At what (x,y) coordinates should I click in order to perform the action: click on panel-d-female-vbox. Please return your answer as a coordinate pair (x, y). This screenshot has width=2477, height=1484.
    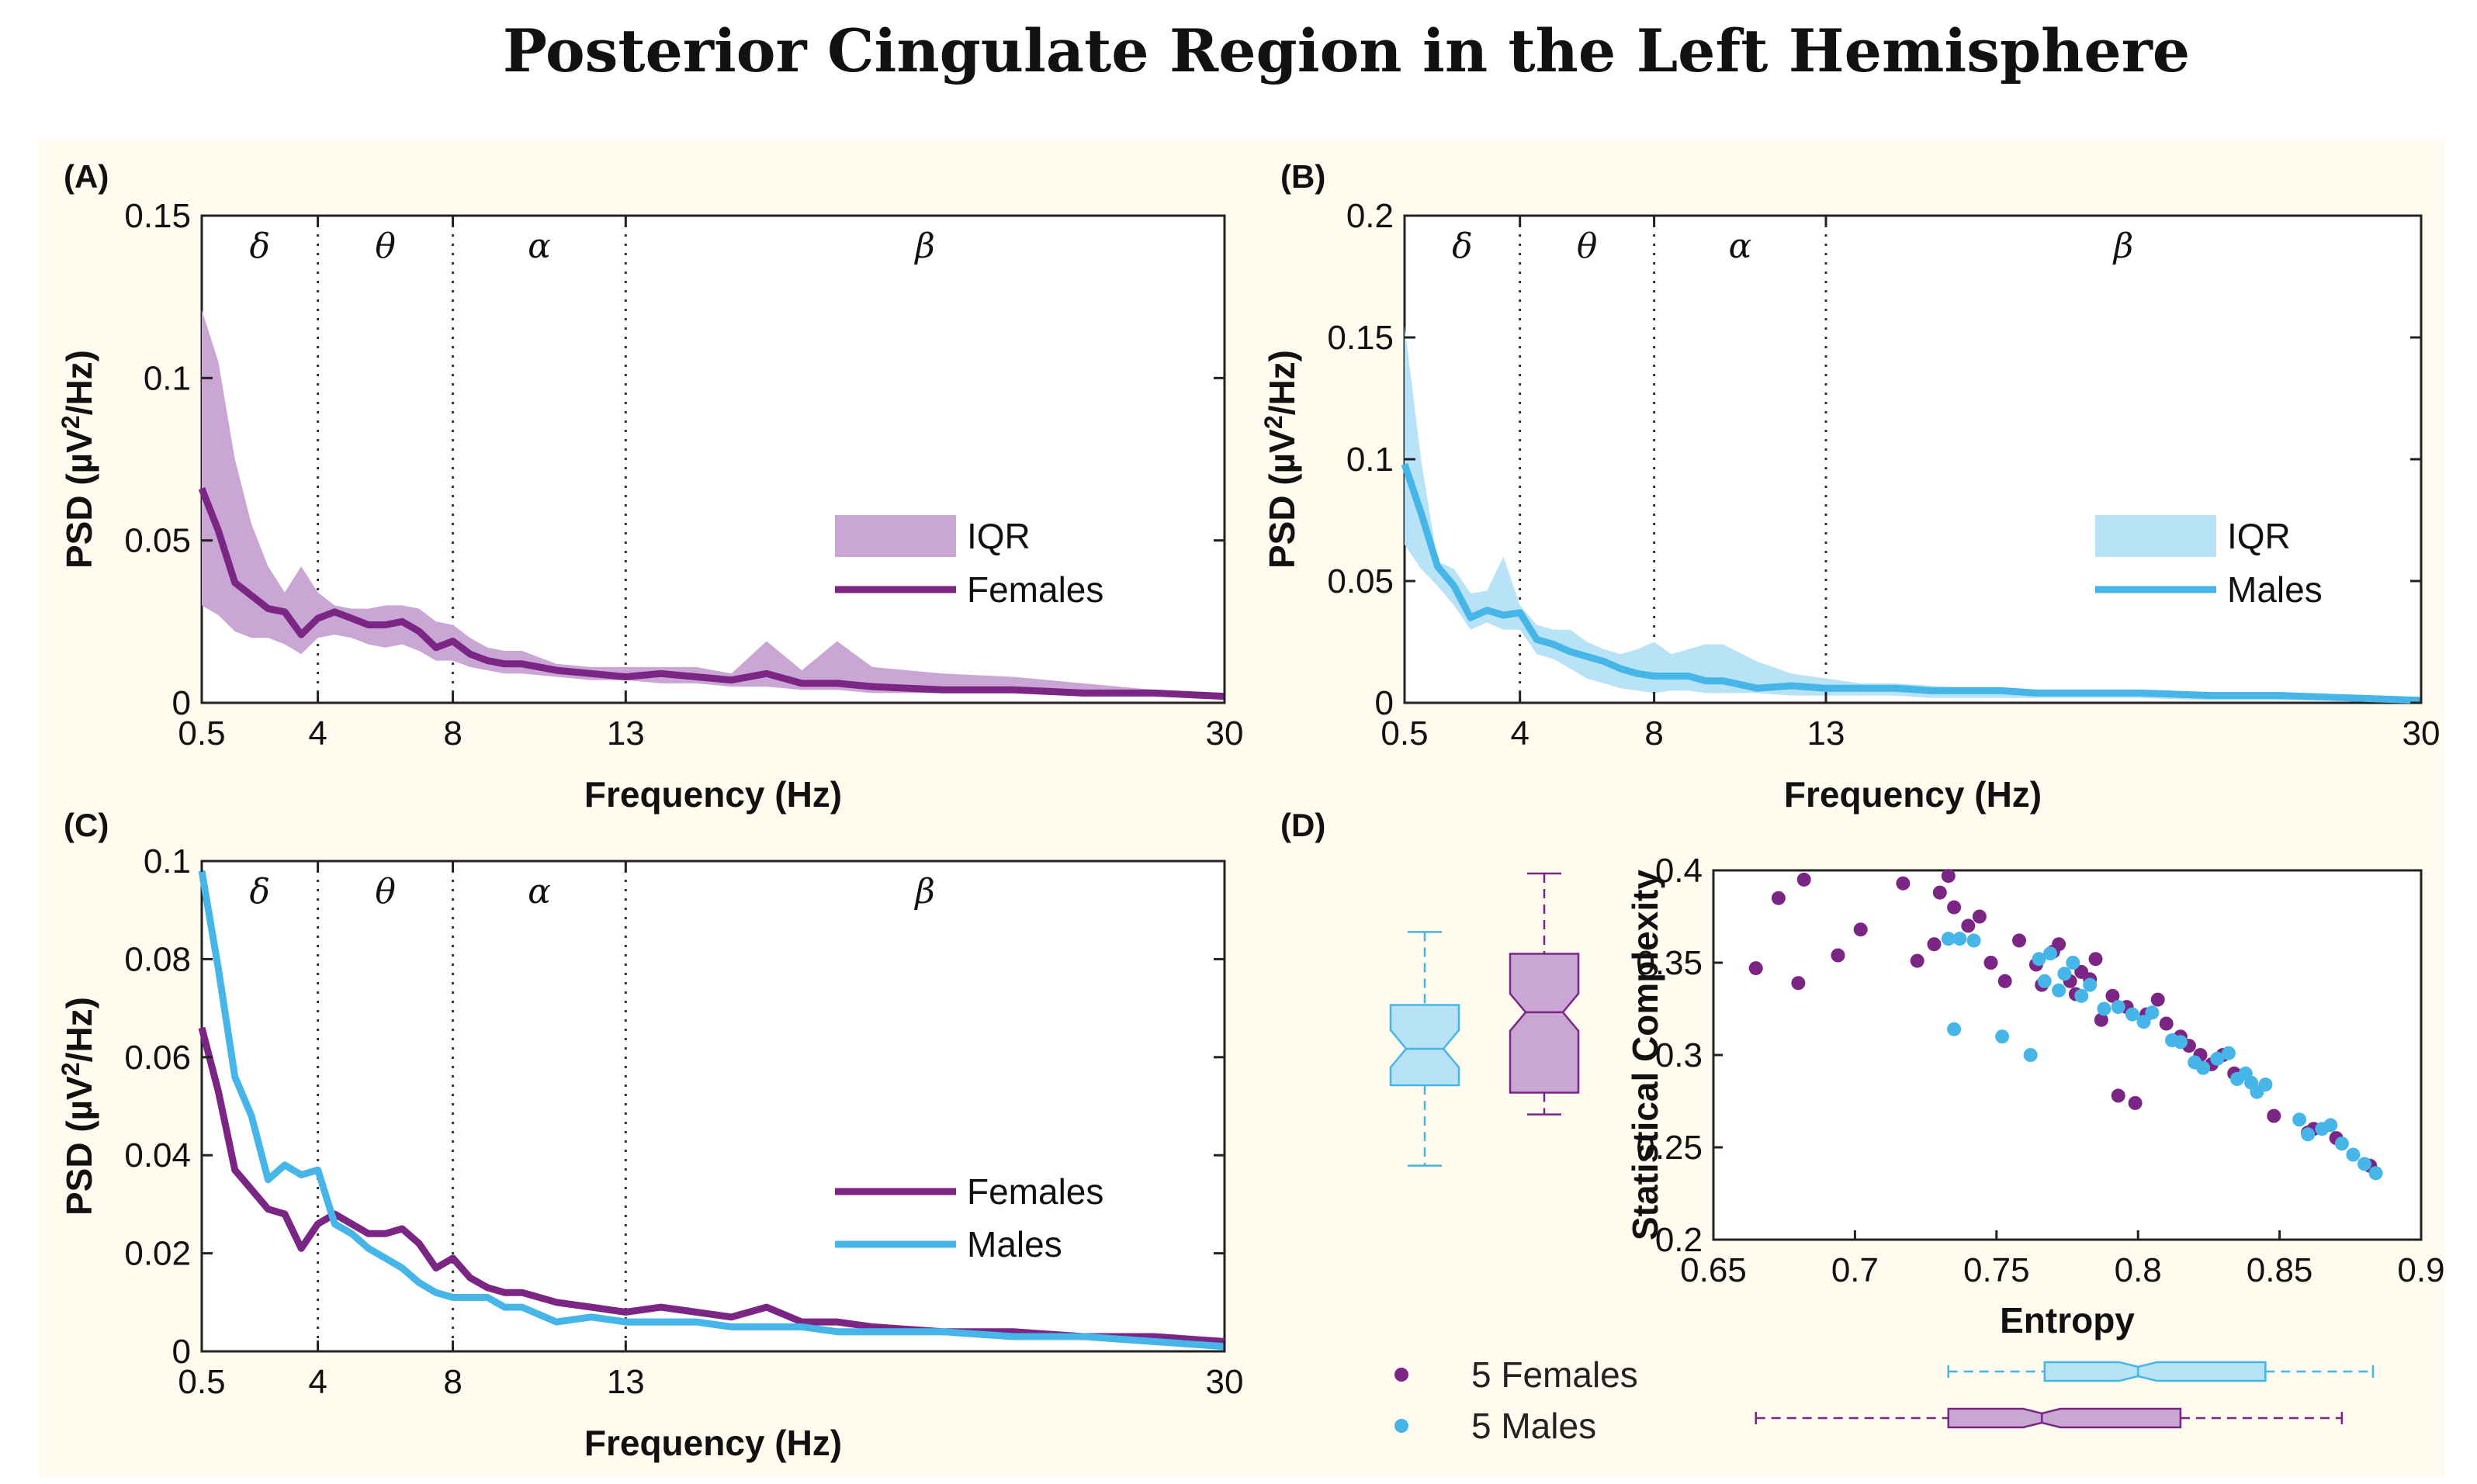
    Looking at the image, I should click on (1544, 1023).